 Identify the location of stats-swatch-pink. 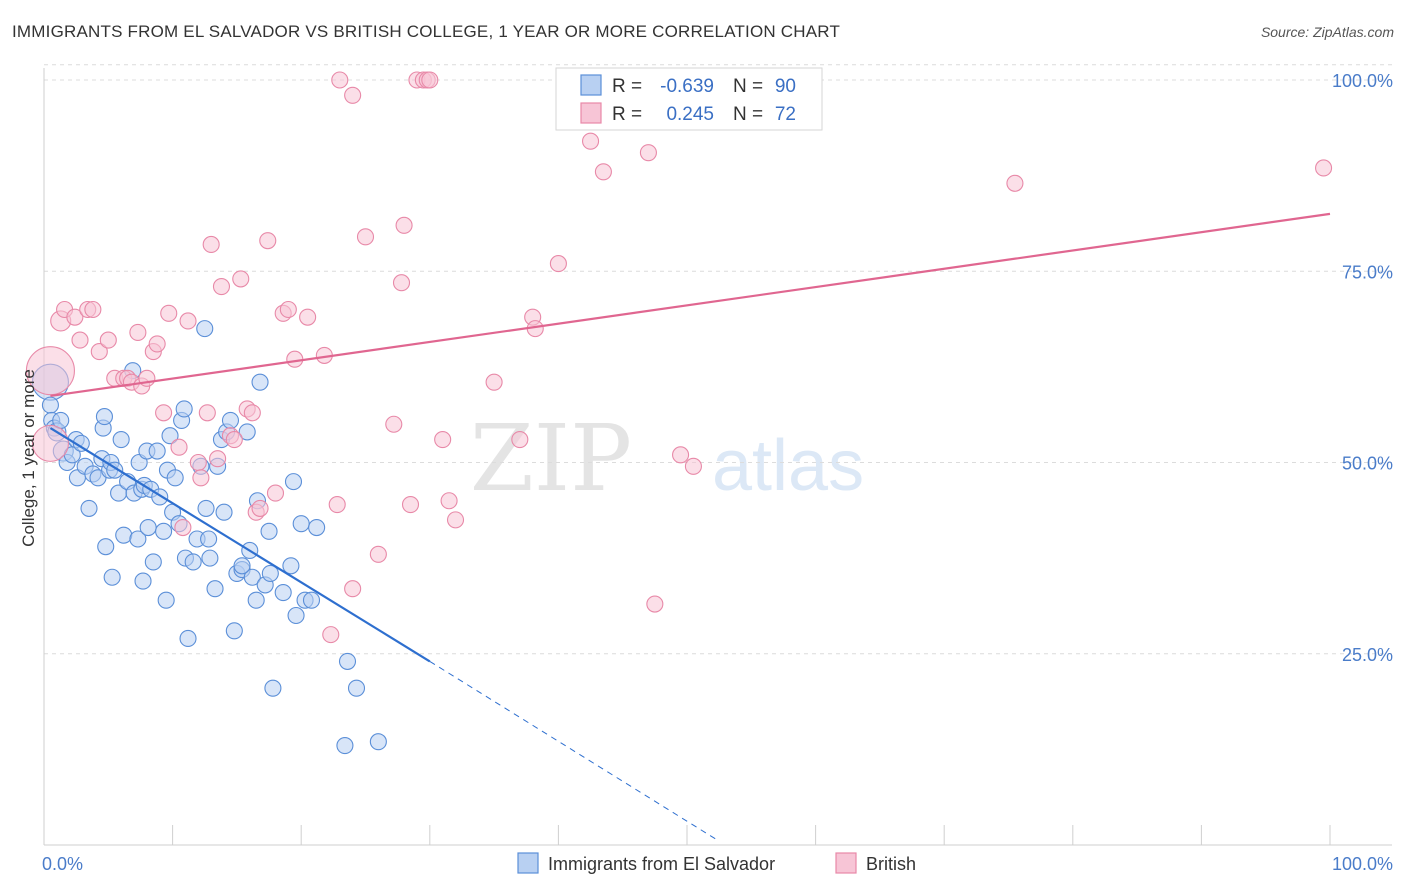
(591, 113).